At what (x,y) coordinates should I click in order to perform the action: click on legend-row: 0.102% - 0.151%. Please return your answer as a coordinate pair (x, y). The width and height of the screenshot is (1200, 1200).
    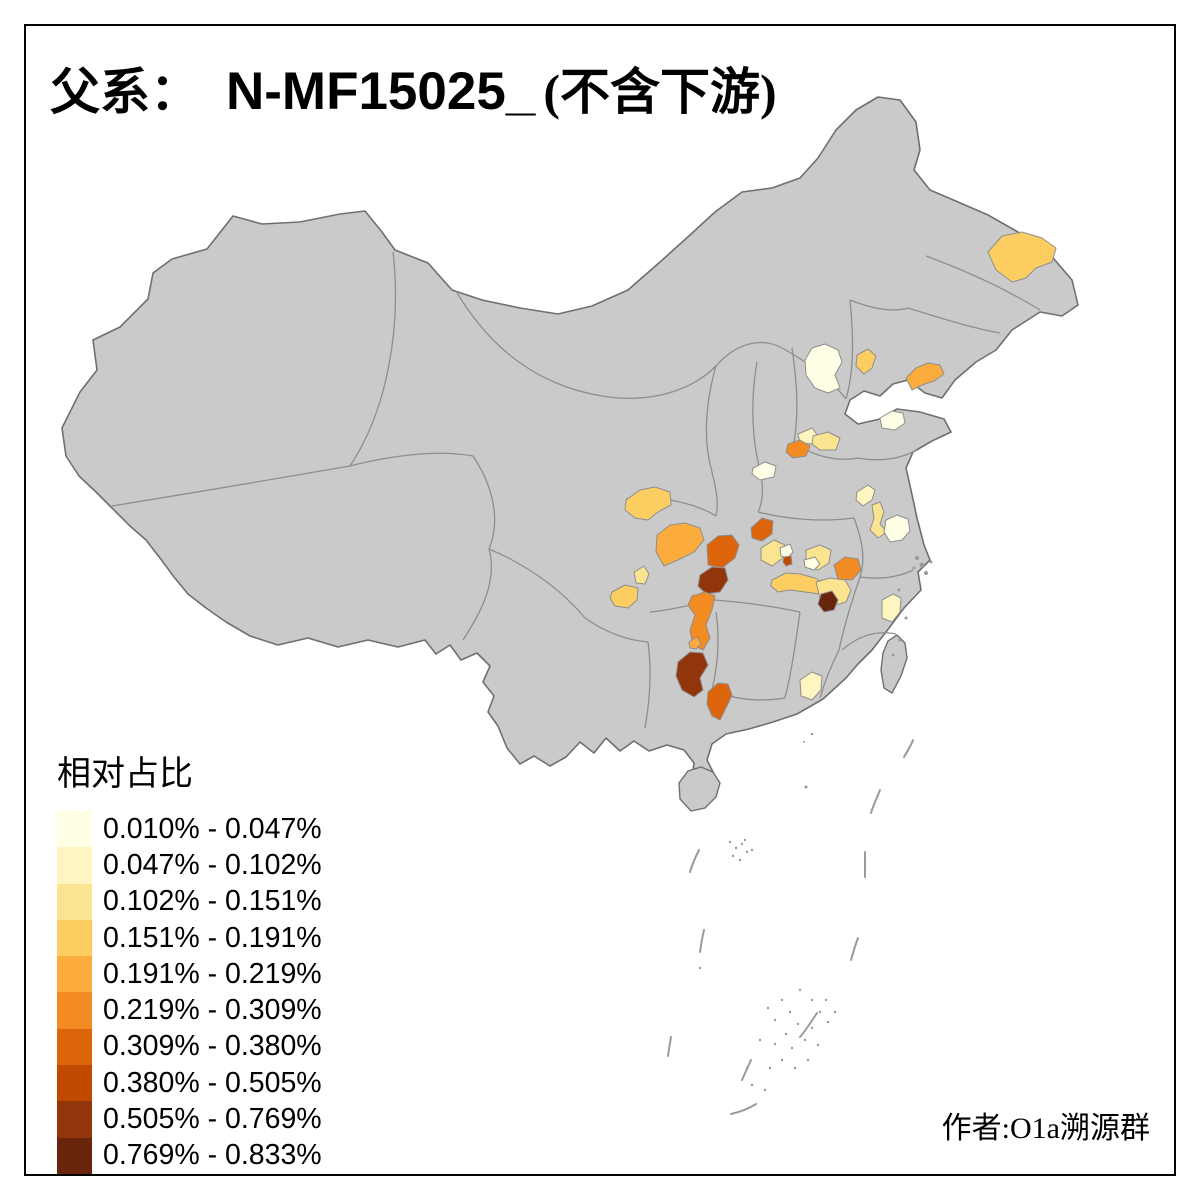
    Looking at the image, I should click on (189, 901).